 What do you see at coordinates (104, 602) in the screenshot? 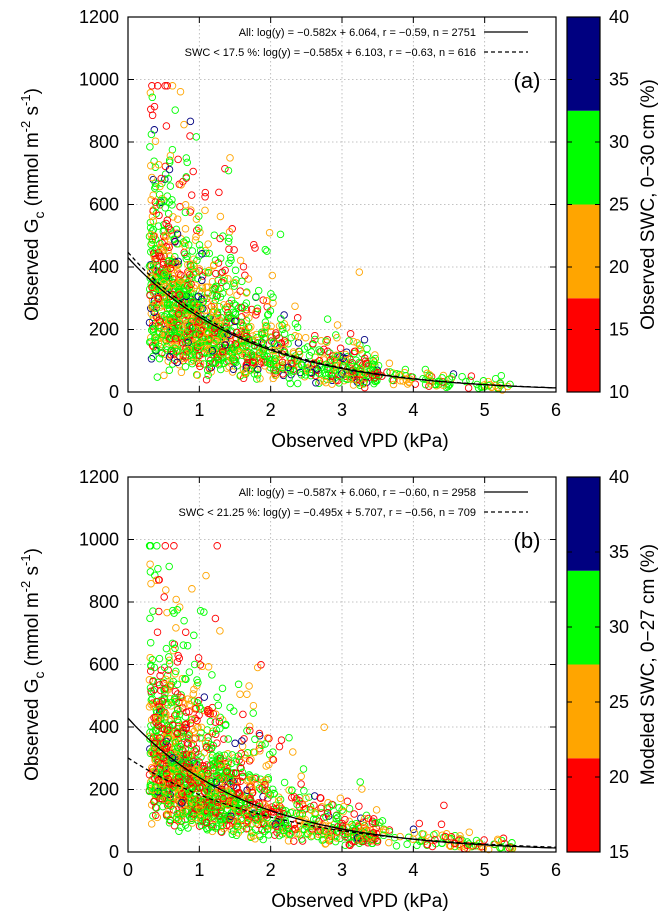
I see `y-tick-label: 800` at bounding box center [104, 602].